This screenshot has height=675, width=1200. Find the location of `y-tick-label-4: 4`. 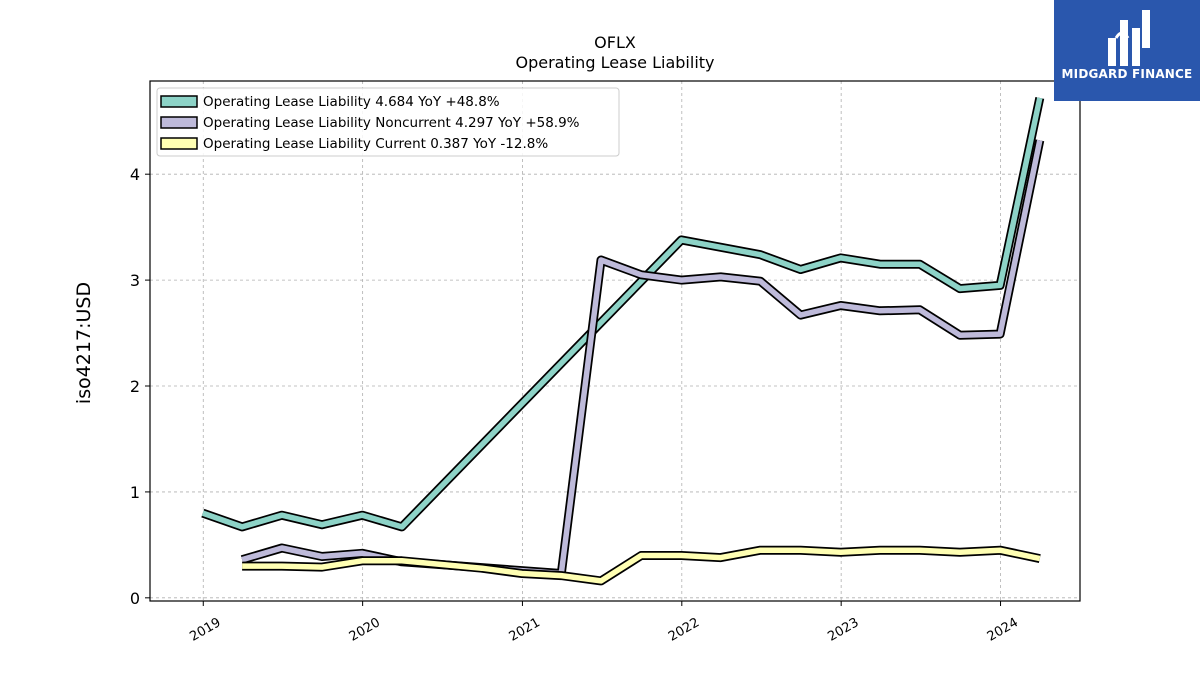

y-tick-label-4: 4 is located at coordinates (135, 174).